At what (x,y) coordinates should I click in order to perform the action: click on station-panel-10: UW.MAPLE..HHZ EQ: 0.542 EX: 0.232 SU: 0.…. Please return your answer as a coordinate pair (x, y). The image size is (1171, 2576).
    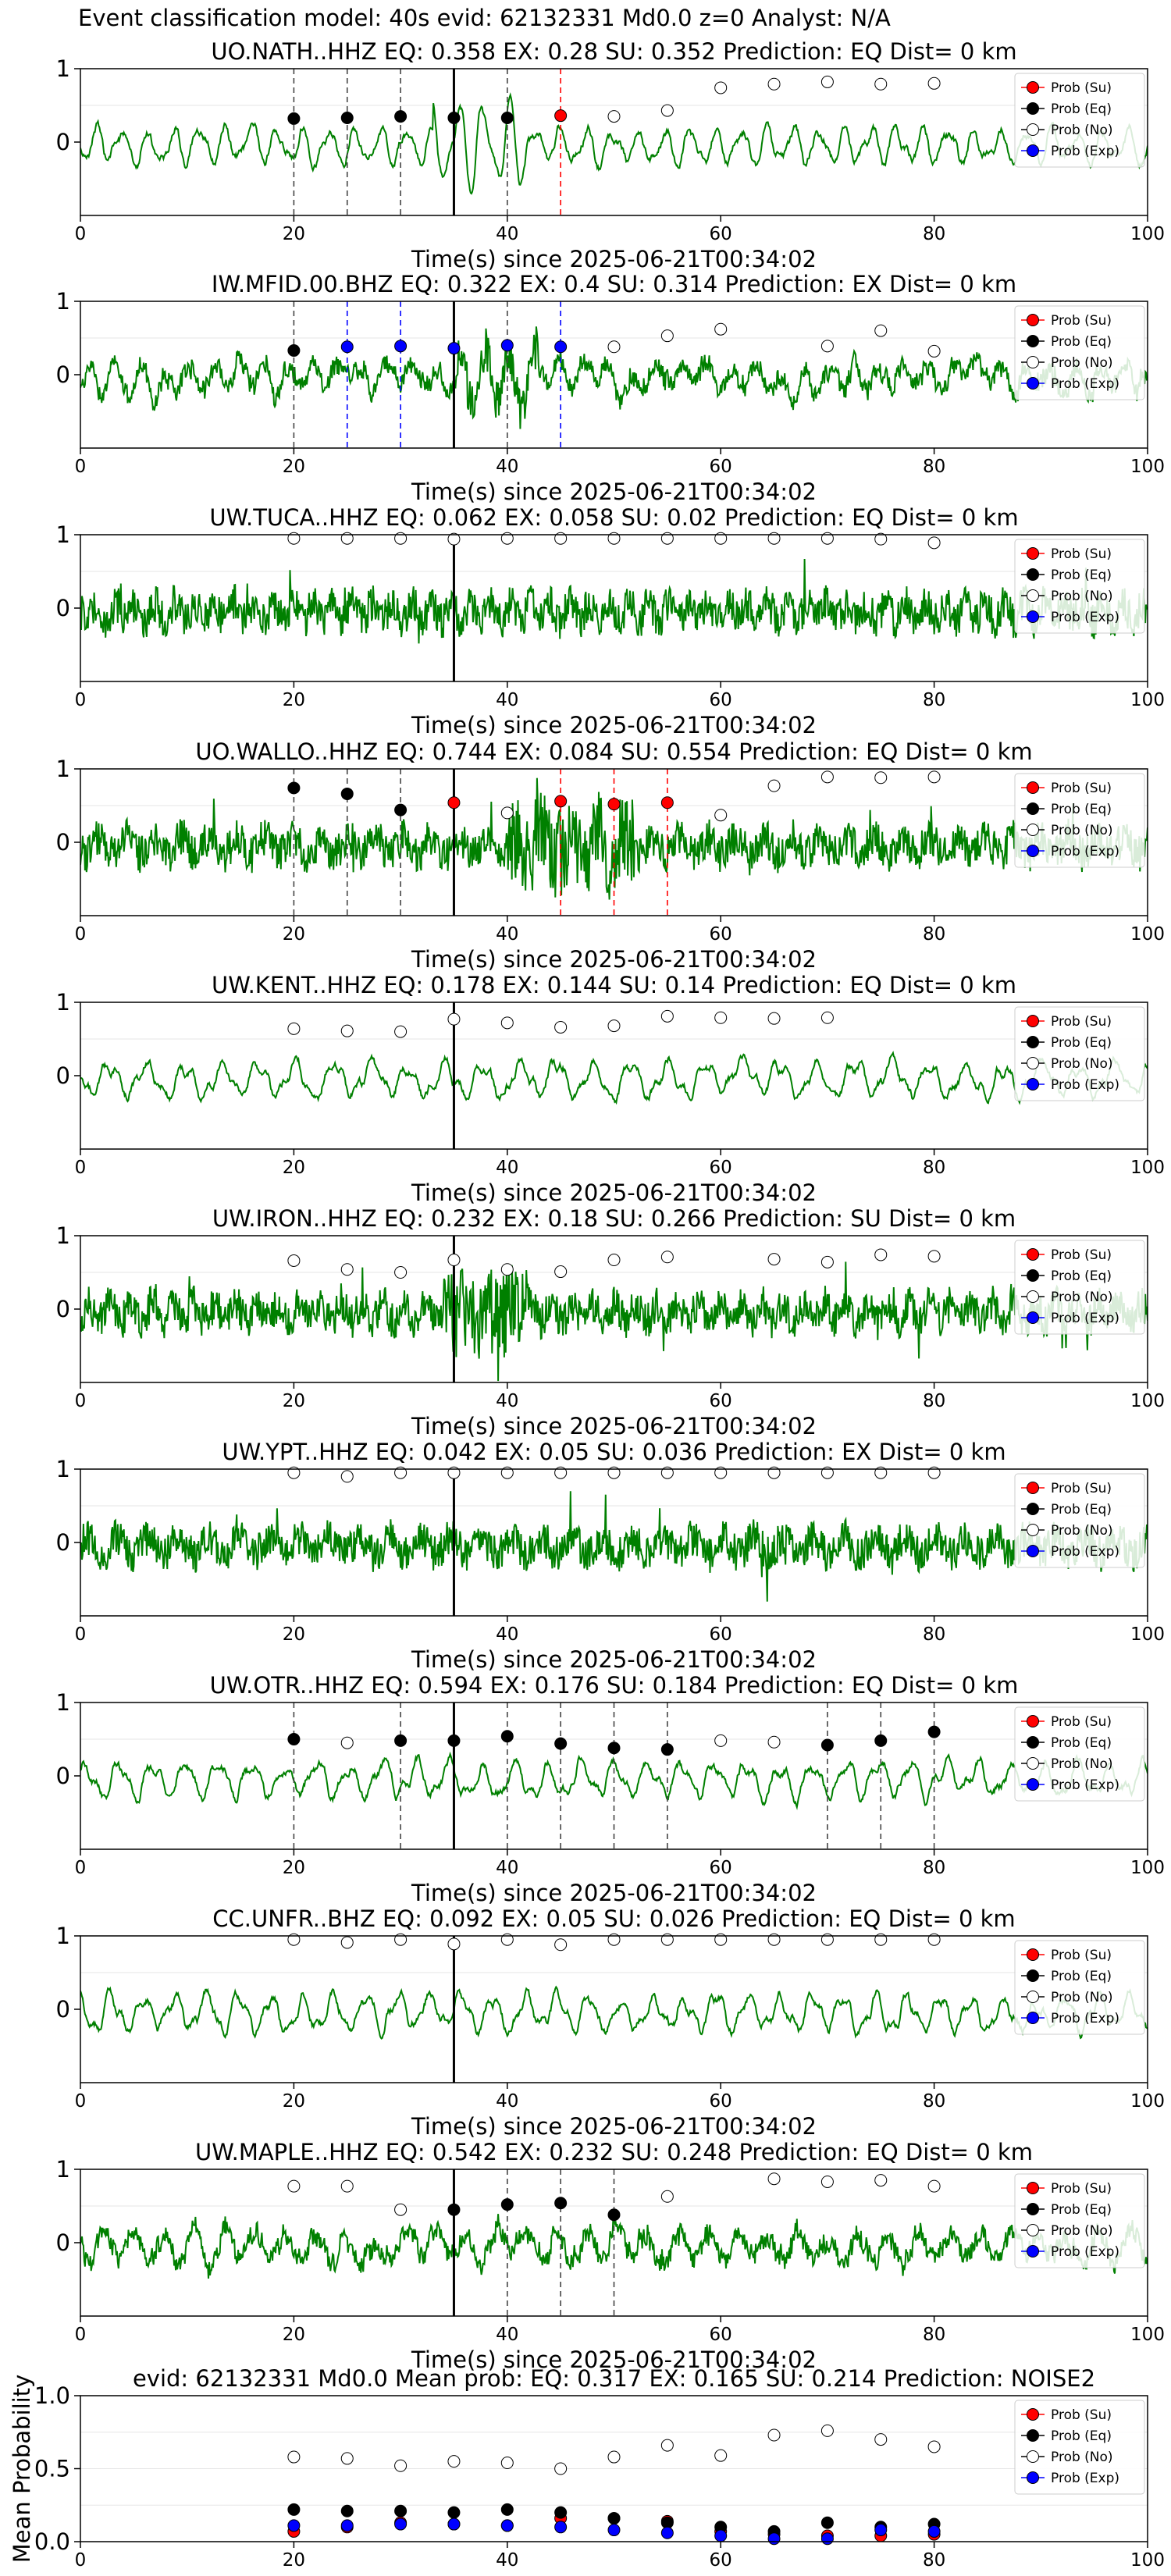
    Looking at the image, I should click on (610, 2256).